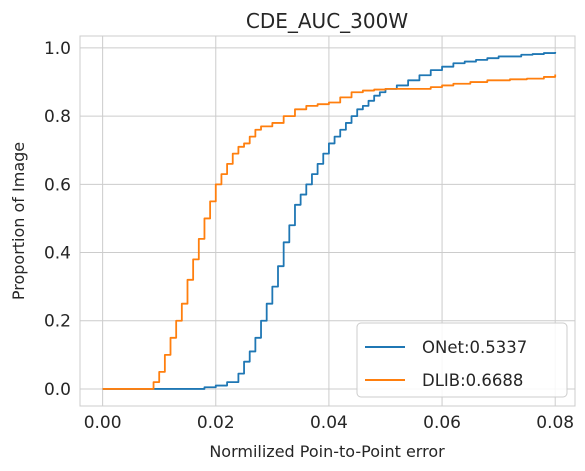  I want to click on legend-label-onet: ONet:0.5337, so click(474, 347).